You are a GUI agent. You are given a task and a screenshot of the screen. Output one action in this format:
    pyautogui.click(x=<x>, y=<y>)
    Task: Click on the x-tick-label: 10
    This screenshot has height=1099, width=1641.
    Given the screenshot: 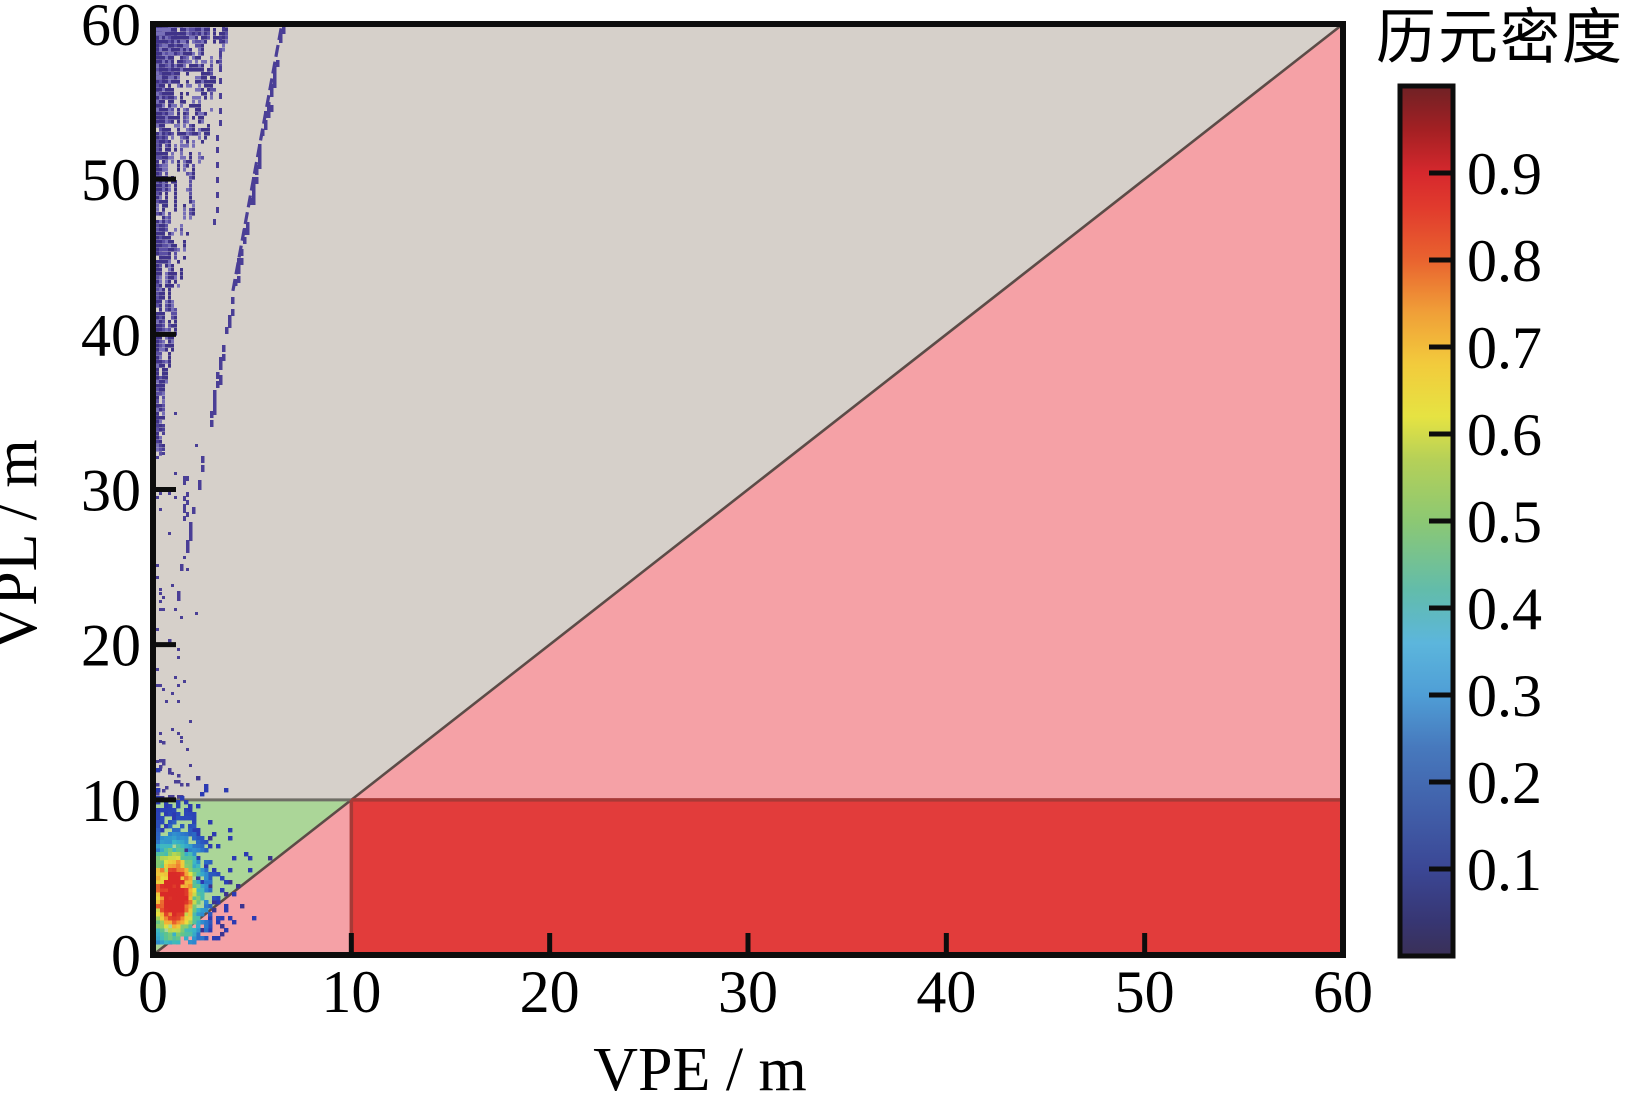 What is the action you would take?
    pyautogui.click(x=351, y=992)
    